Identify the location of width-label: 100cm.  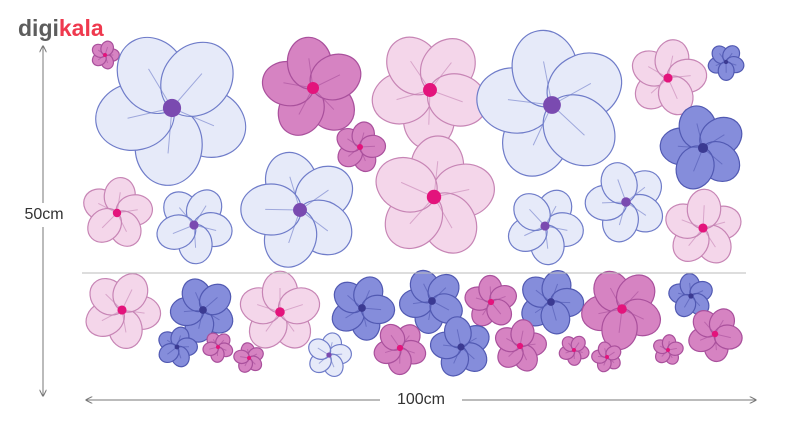
(421, 399).